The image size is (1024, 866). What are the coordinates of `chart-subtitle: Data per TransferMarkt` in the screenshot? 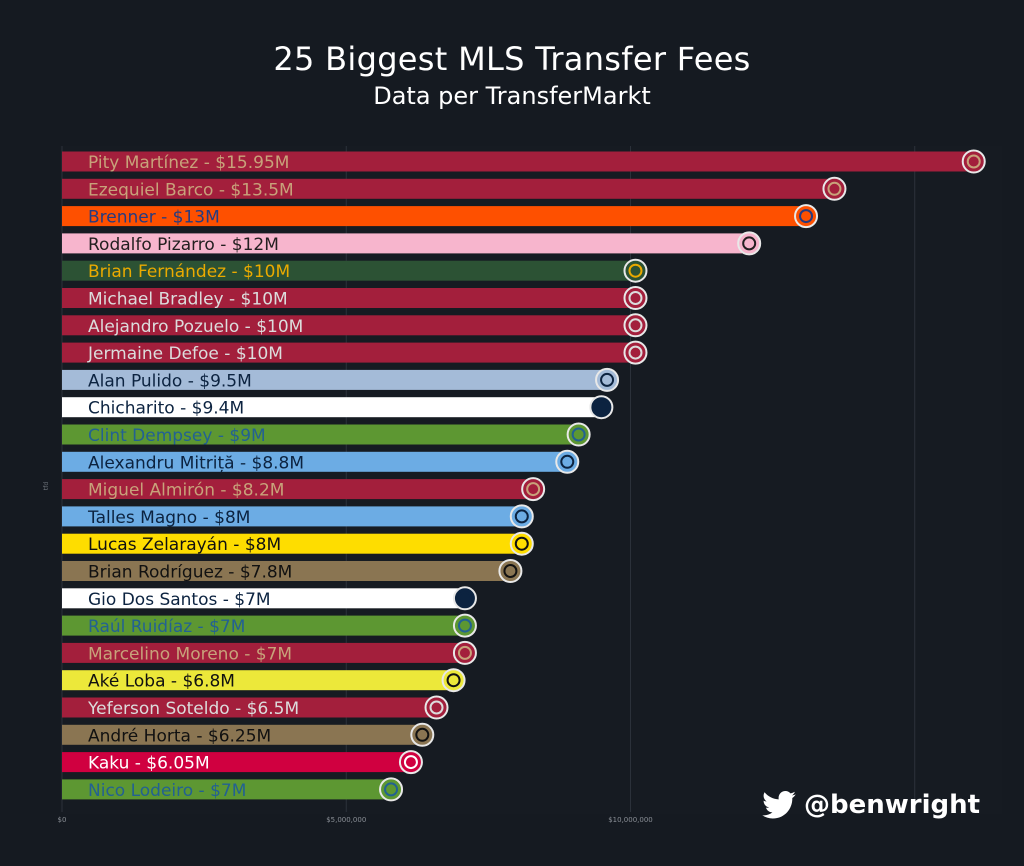 It's located at (512, 96).